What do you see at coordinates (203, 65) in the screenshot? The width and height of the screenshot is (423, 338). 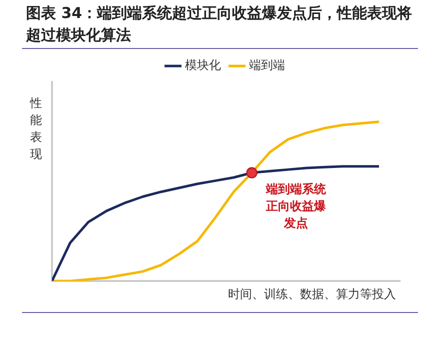 I see `legend-label: 模块化` at bounding box center [203, 65].